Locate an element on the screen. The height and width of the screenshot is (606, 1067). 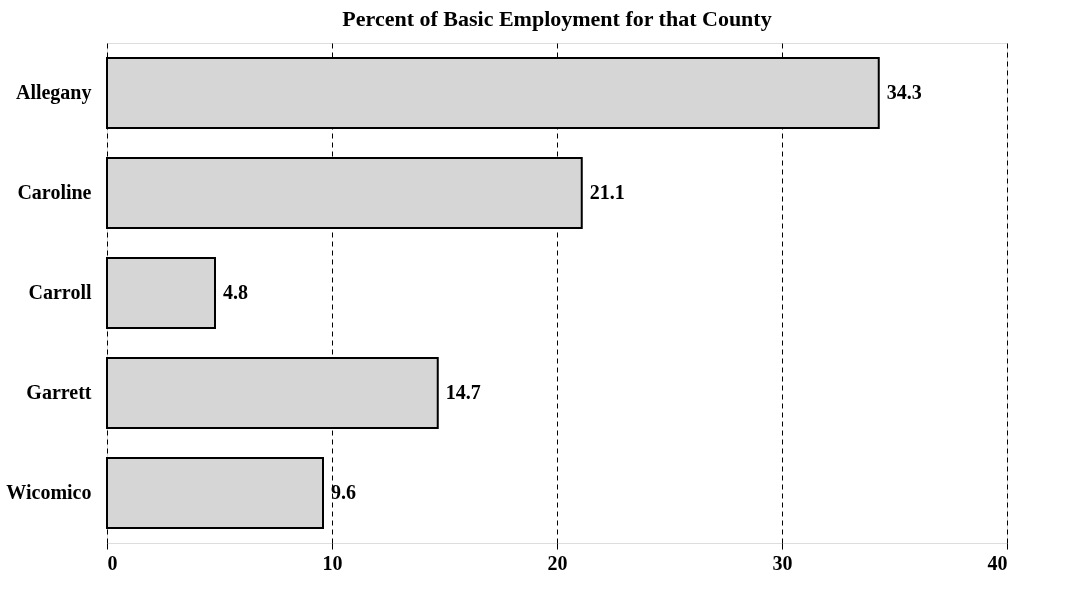
y-tick-label: Allegany is located at coordinates (53, 92).